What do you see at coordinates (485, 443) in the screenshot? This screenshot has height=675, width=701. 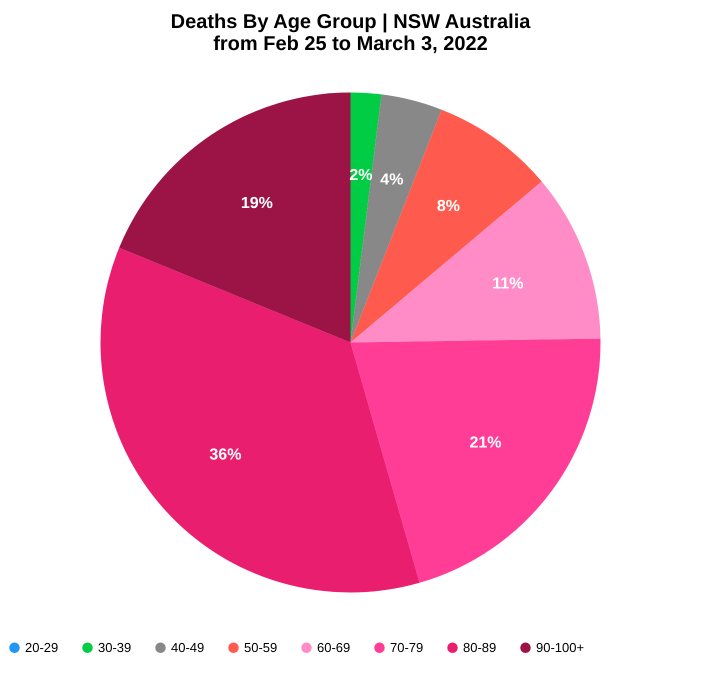 I see `data-label: 21%` at bounding box center [485, 443].